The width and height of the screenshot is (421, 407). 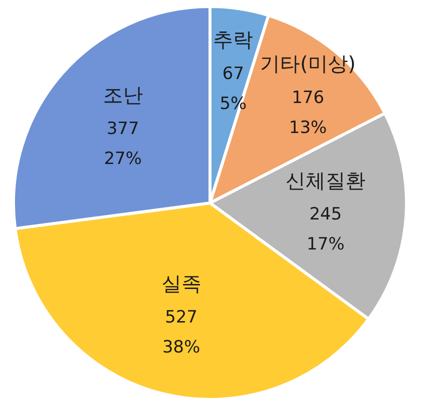 What do you see at coordinates (326, 180) in the screenshot?
I see `slice-label: 신체질환` at bounding box center [326, 180].